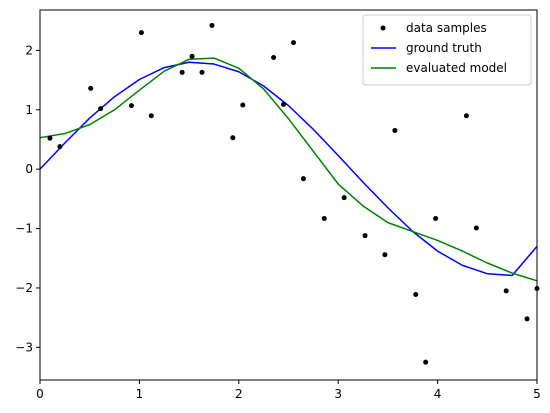 The image size is (550, 413). What do you see at coordinates (338, 394) in the screenshot?
I see `x-tick-label: 3` at bounding box center [338, 394].